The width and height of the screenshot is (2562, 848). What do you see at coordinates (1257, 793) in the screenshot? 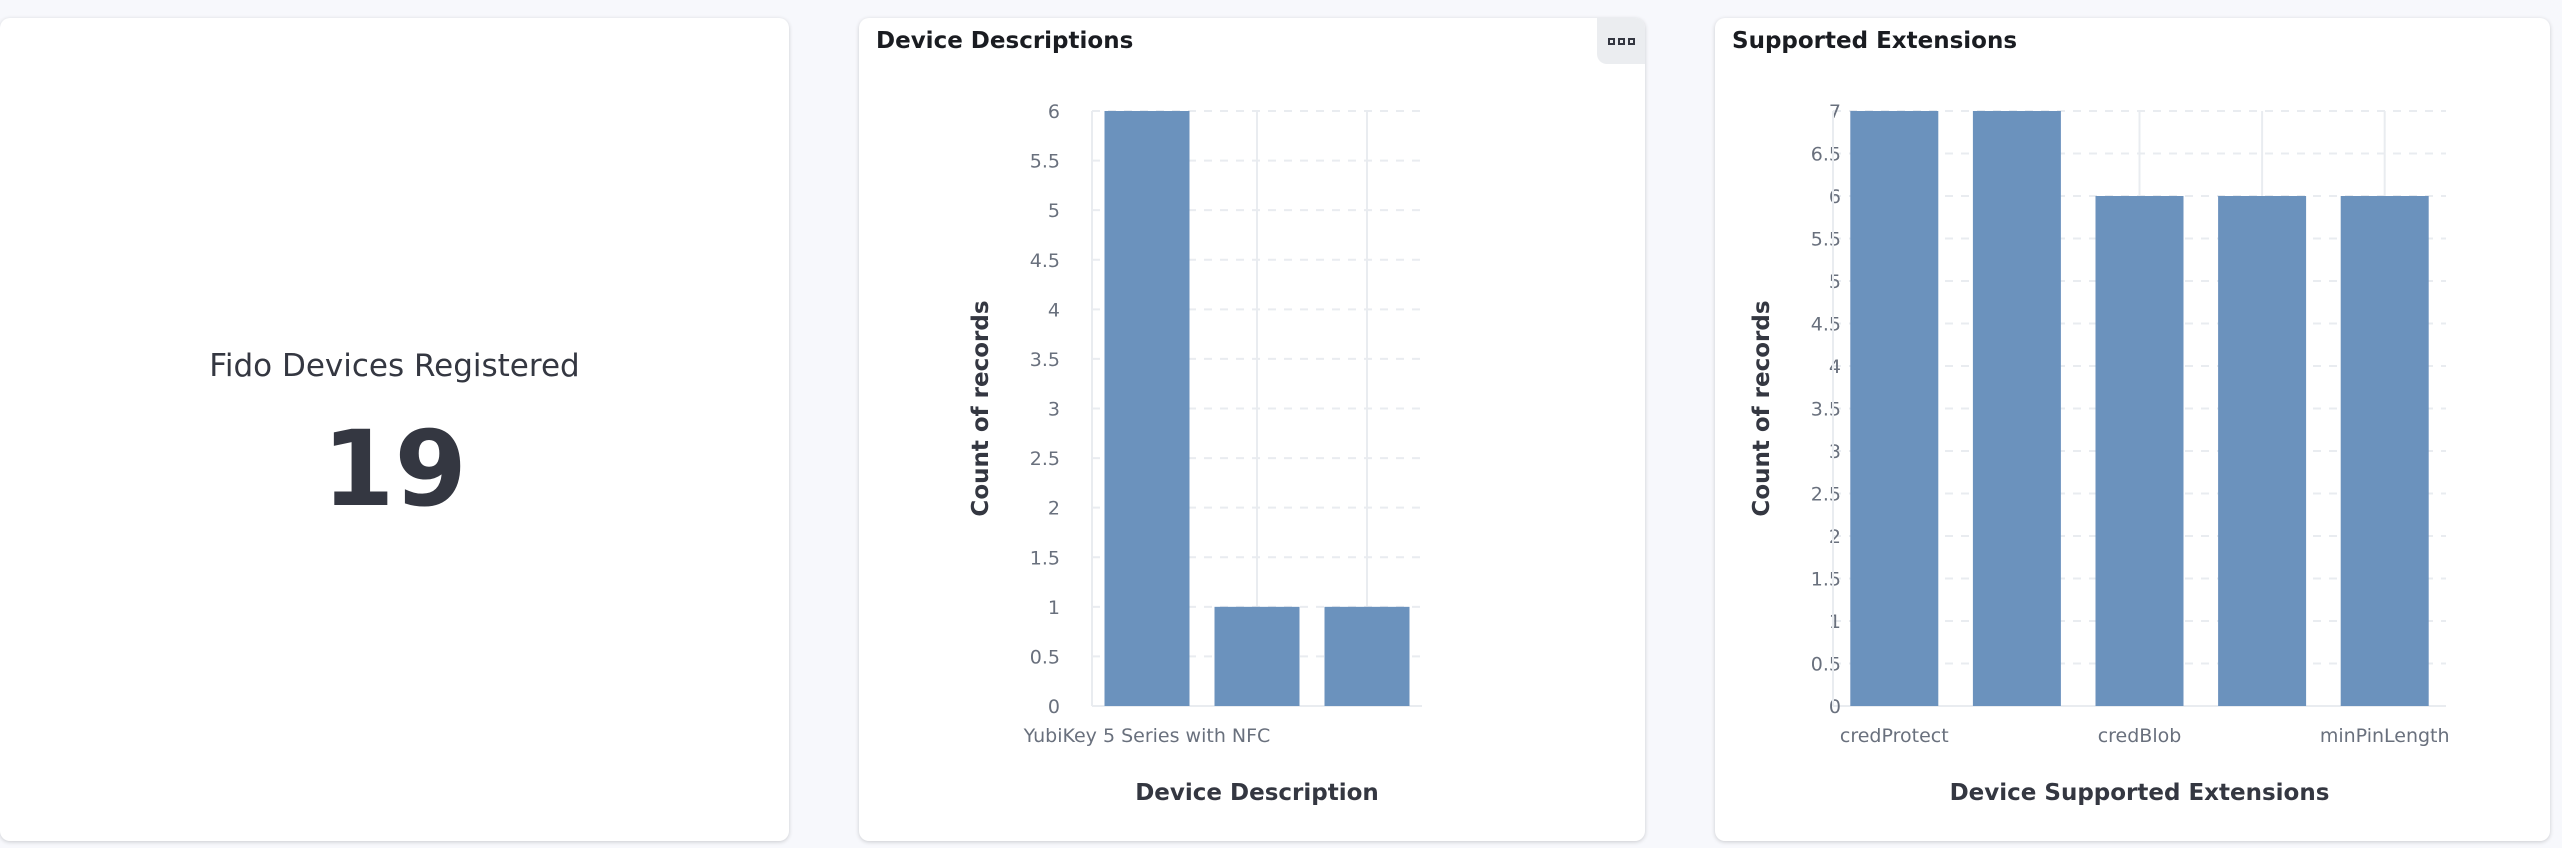
I see `x-axis-title: Device Description` at bounding box center [1257, 793].